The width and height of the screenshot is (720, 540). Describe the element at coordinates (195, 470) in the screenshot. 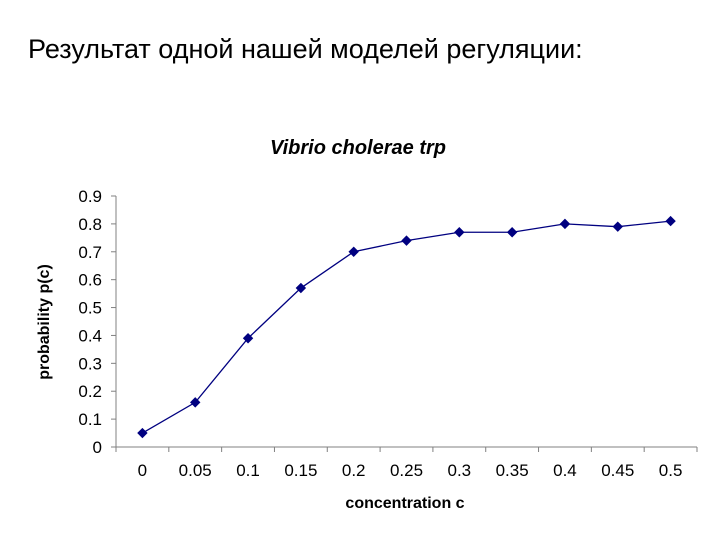

I see `x-tick-label: 0.05` at that location.